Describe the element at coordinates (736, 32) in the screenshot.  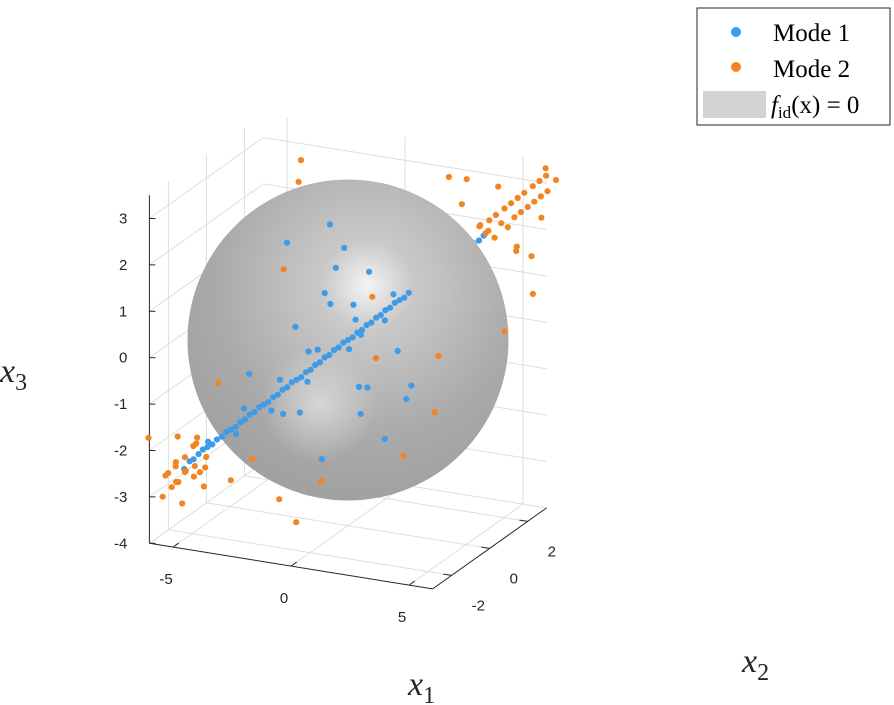
I see `legend-marker-mode1` at that location.